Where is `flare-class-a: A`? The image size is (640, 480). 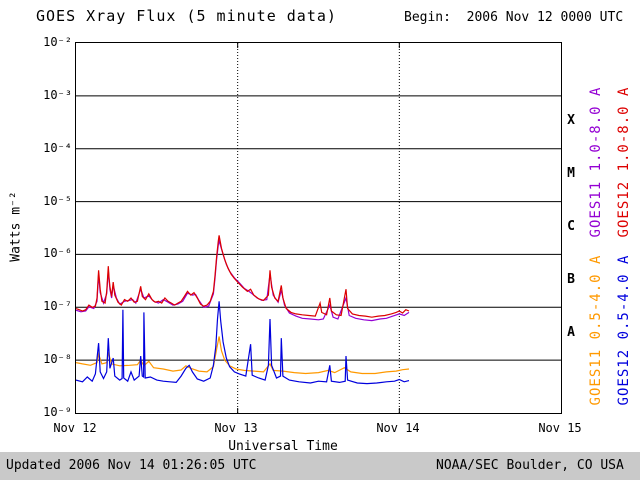
flare-class-a: A is located at coordinates (571, 332).